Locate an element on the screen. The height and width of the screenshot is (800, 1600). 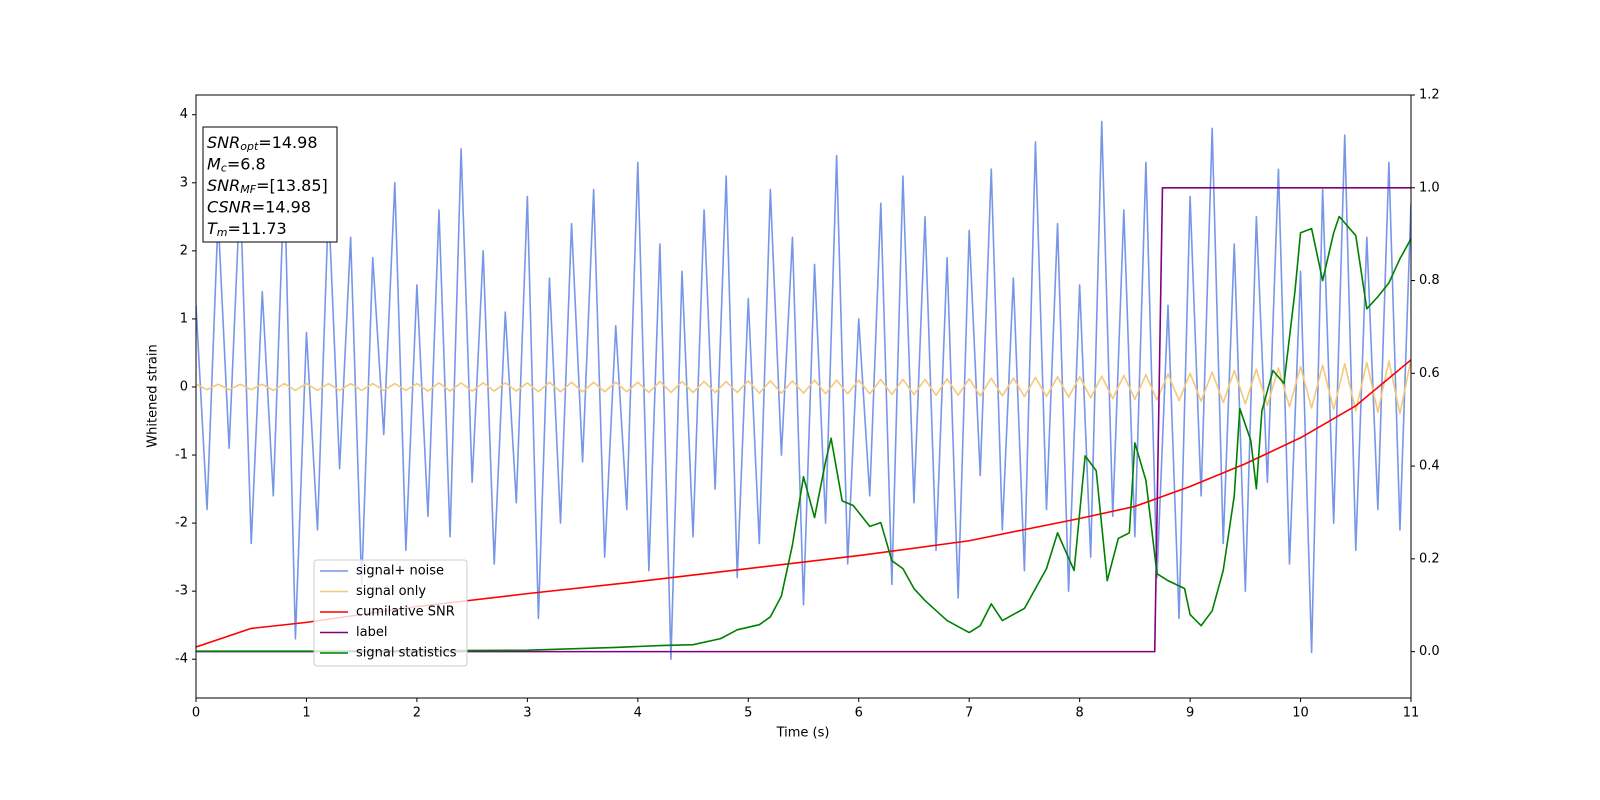
x-tick-label: 0 is located at coordinates (196, 713).